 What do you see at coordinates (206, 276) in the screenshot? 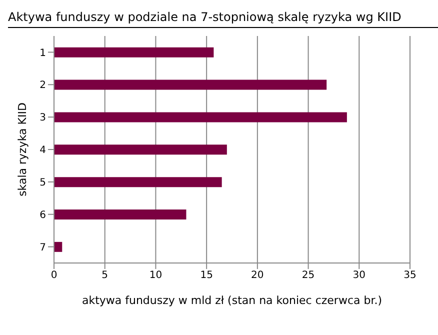
I see `x-tick-label: 15` at bounding box center [206, 276].